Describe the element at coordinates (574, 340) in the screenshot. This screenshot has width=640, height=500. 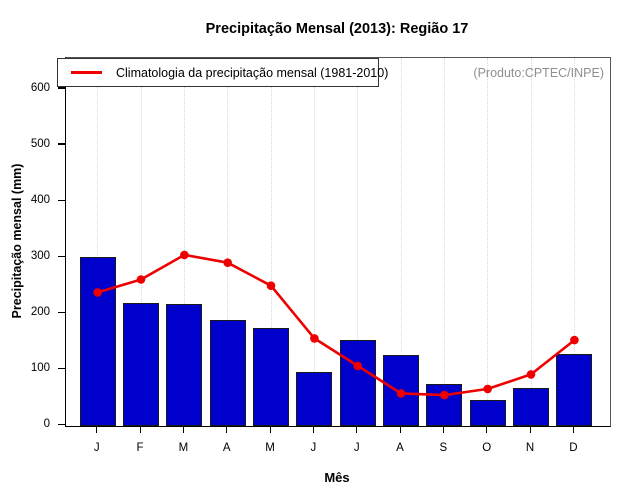
I see `climatology-point-D` at that location.